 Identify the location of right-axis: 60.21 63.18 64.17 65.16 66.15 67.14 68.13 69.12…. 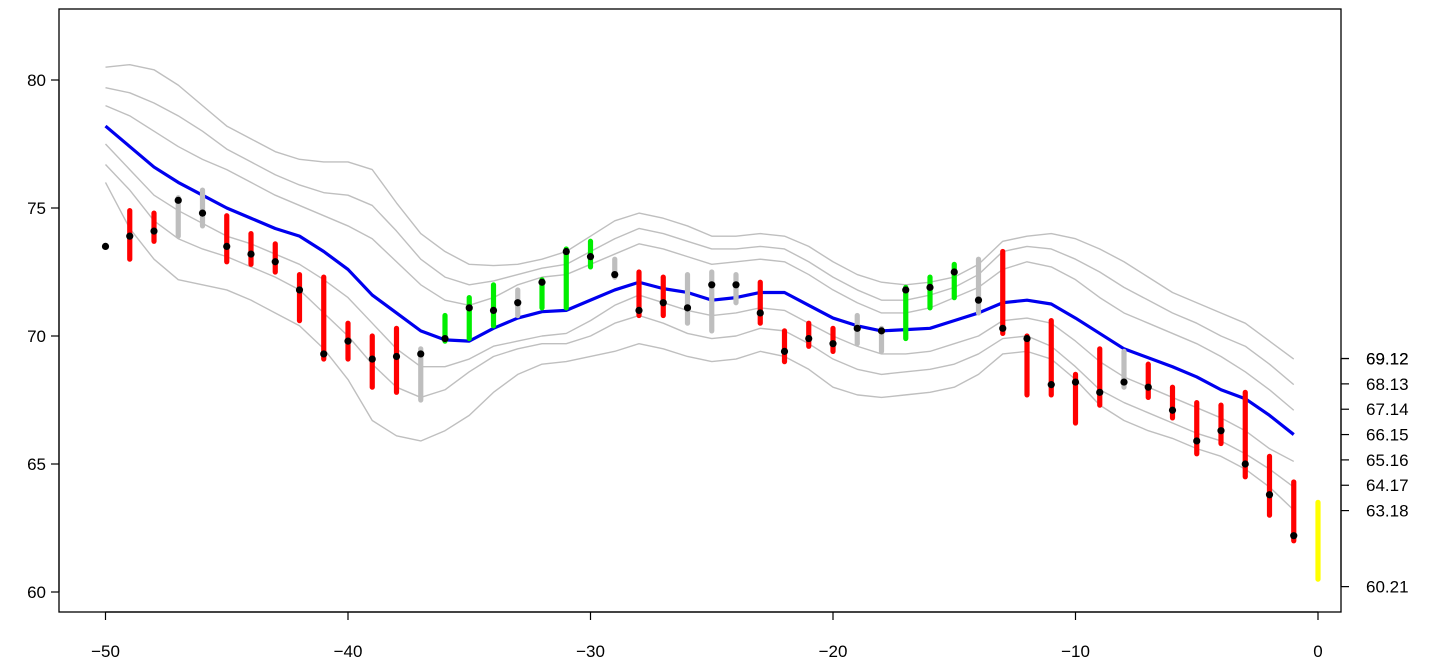
(1374, 473).